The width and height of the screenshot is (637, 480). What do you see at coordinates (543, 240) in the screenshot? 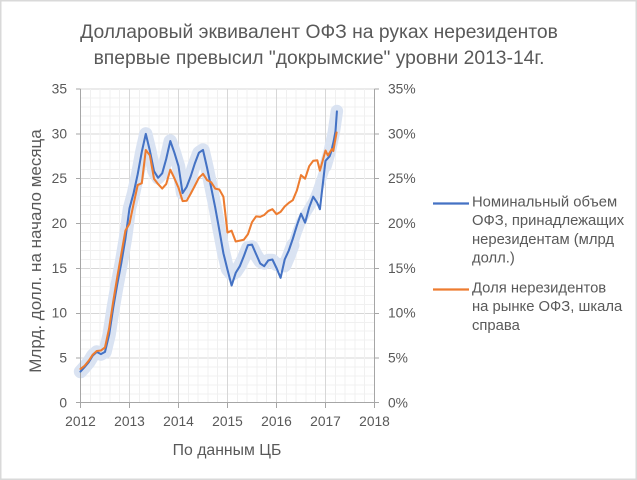
I see `svg-text: нерезидентам (млрд` at bounding box center [543, 240].